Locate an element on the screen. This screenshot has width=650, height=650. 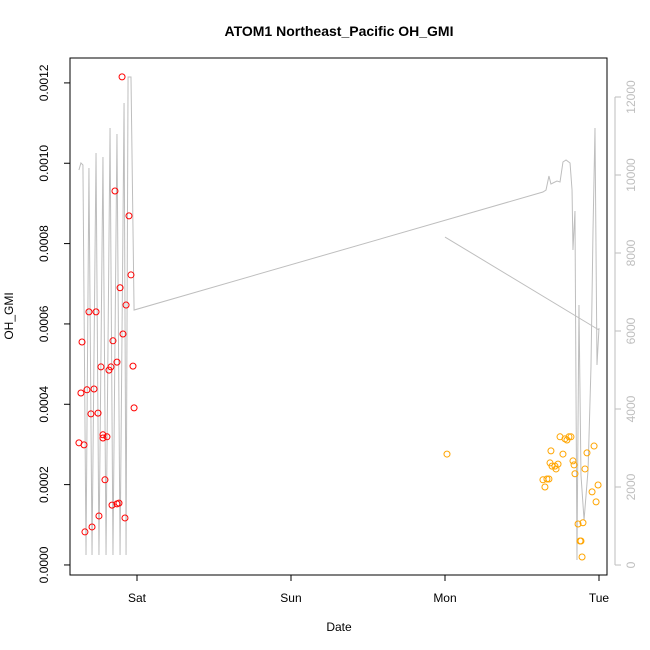
y-tick-label: 0.0008 is located at coordinates (44, 243).